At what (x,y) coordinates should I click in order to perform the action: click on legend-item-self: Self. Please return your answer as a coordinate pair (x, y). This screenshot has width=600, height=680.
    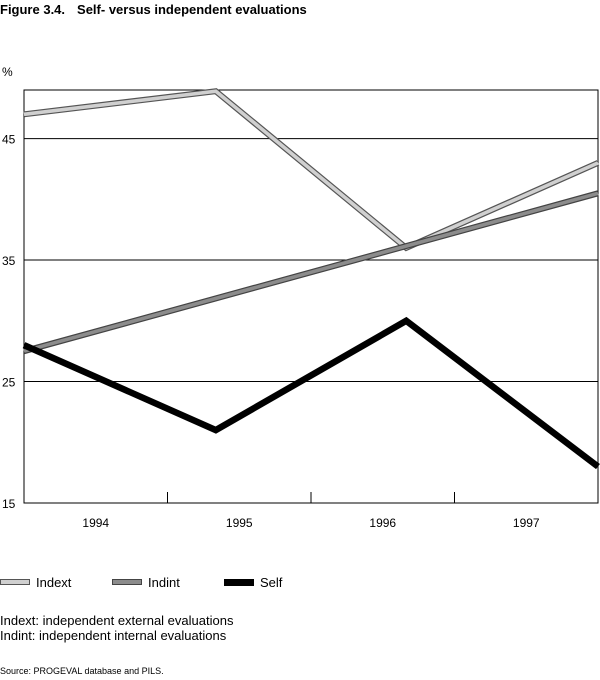
    Looking at the image, I should click on (253, 582).